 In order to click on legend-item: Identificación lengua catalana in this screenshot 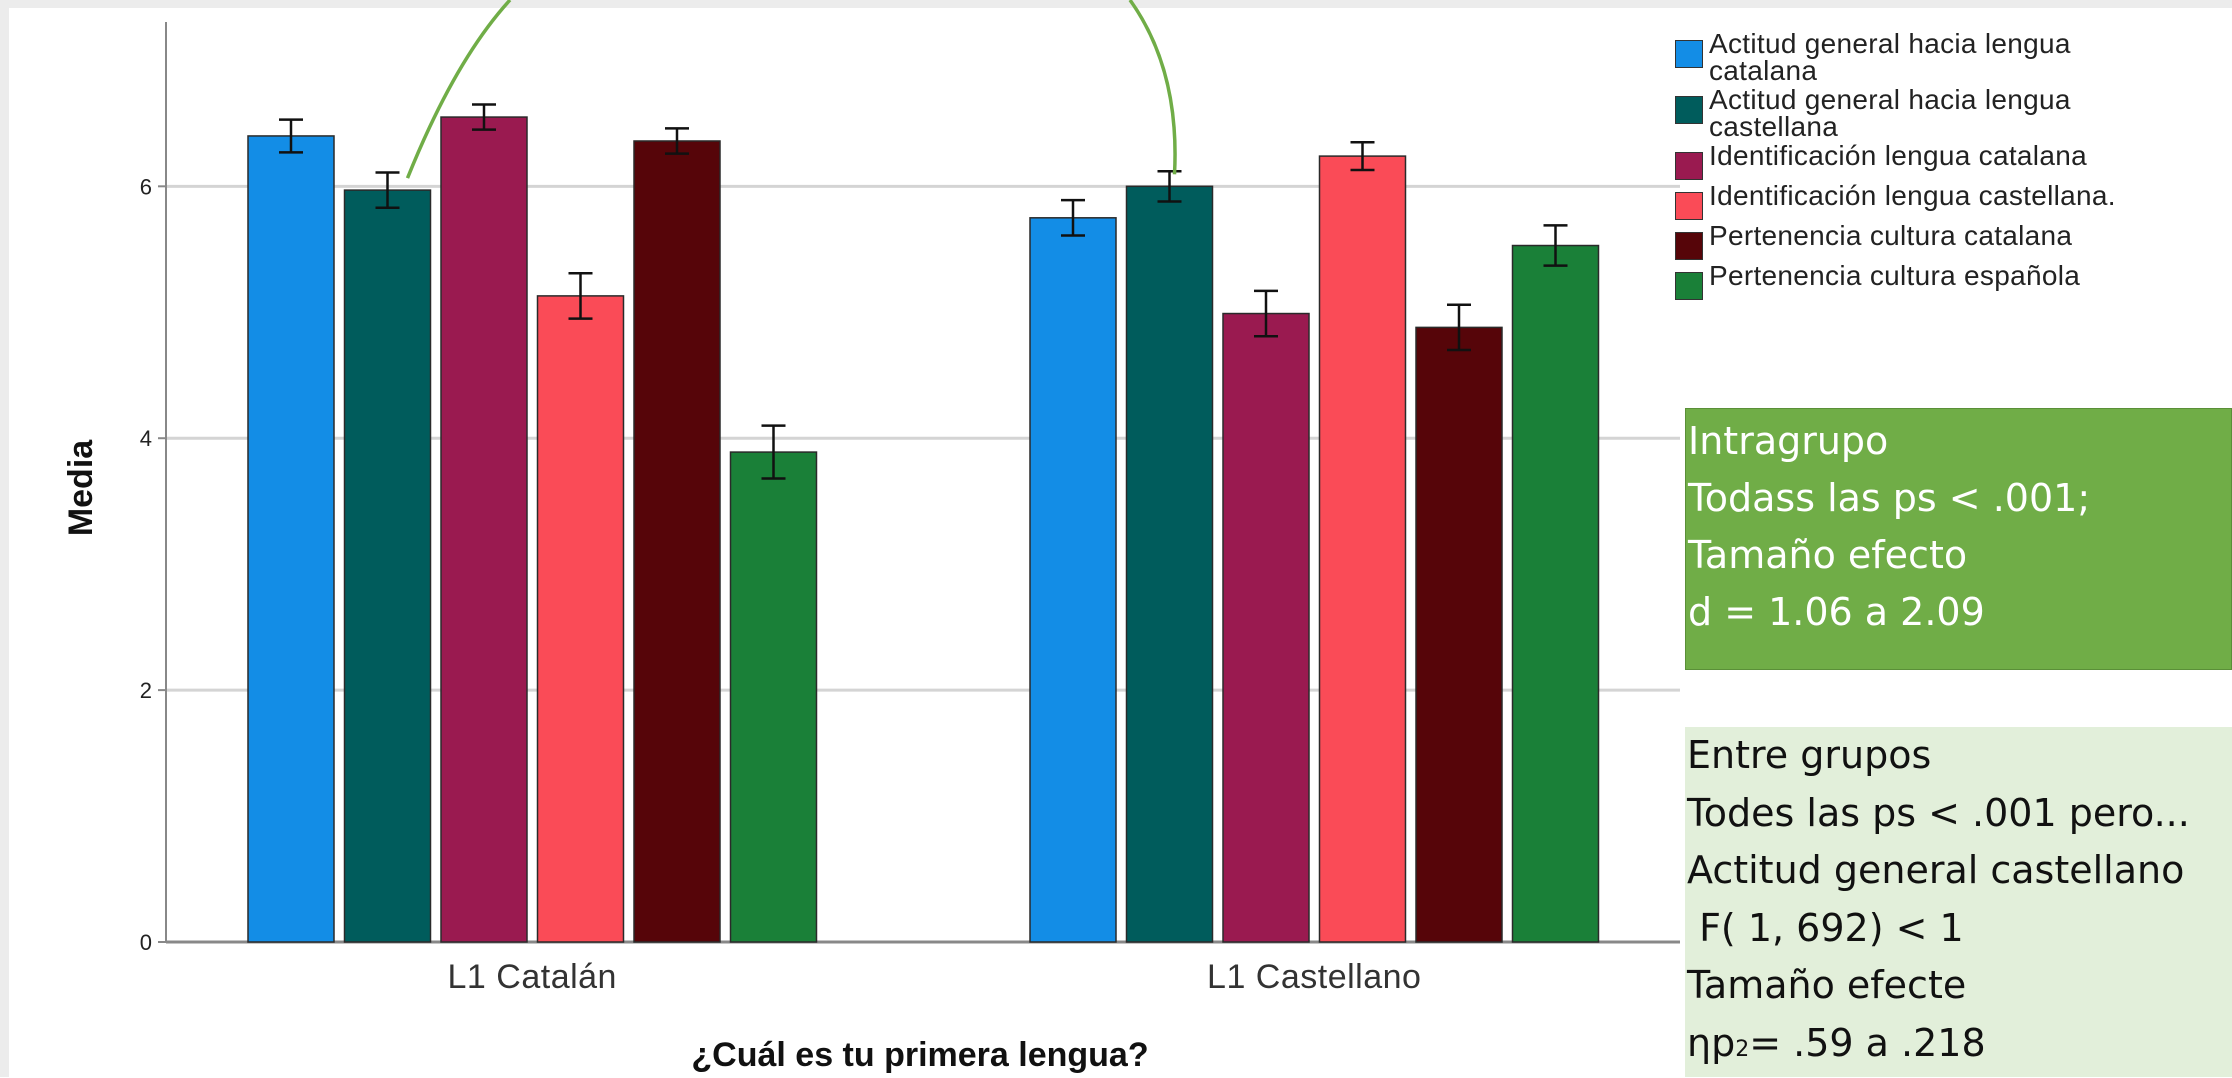, I will do `click(1953, 161)`.